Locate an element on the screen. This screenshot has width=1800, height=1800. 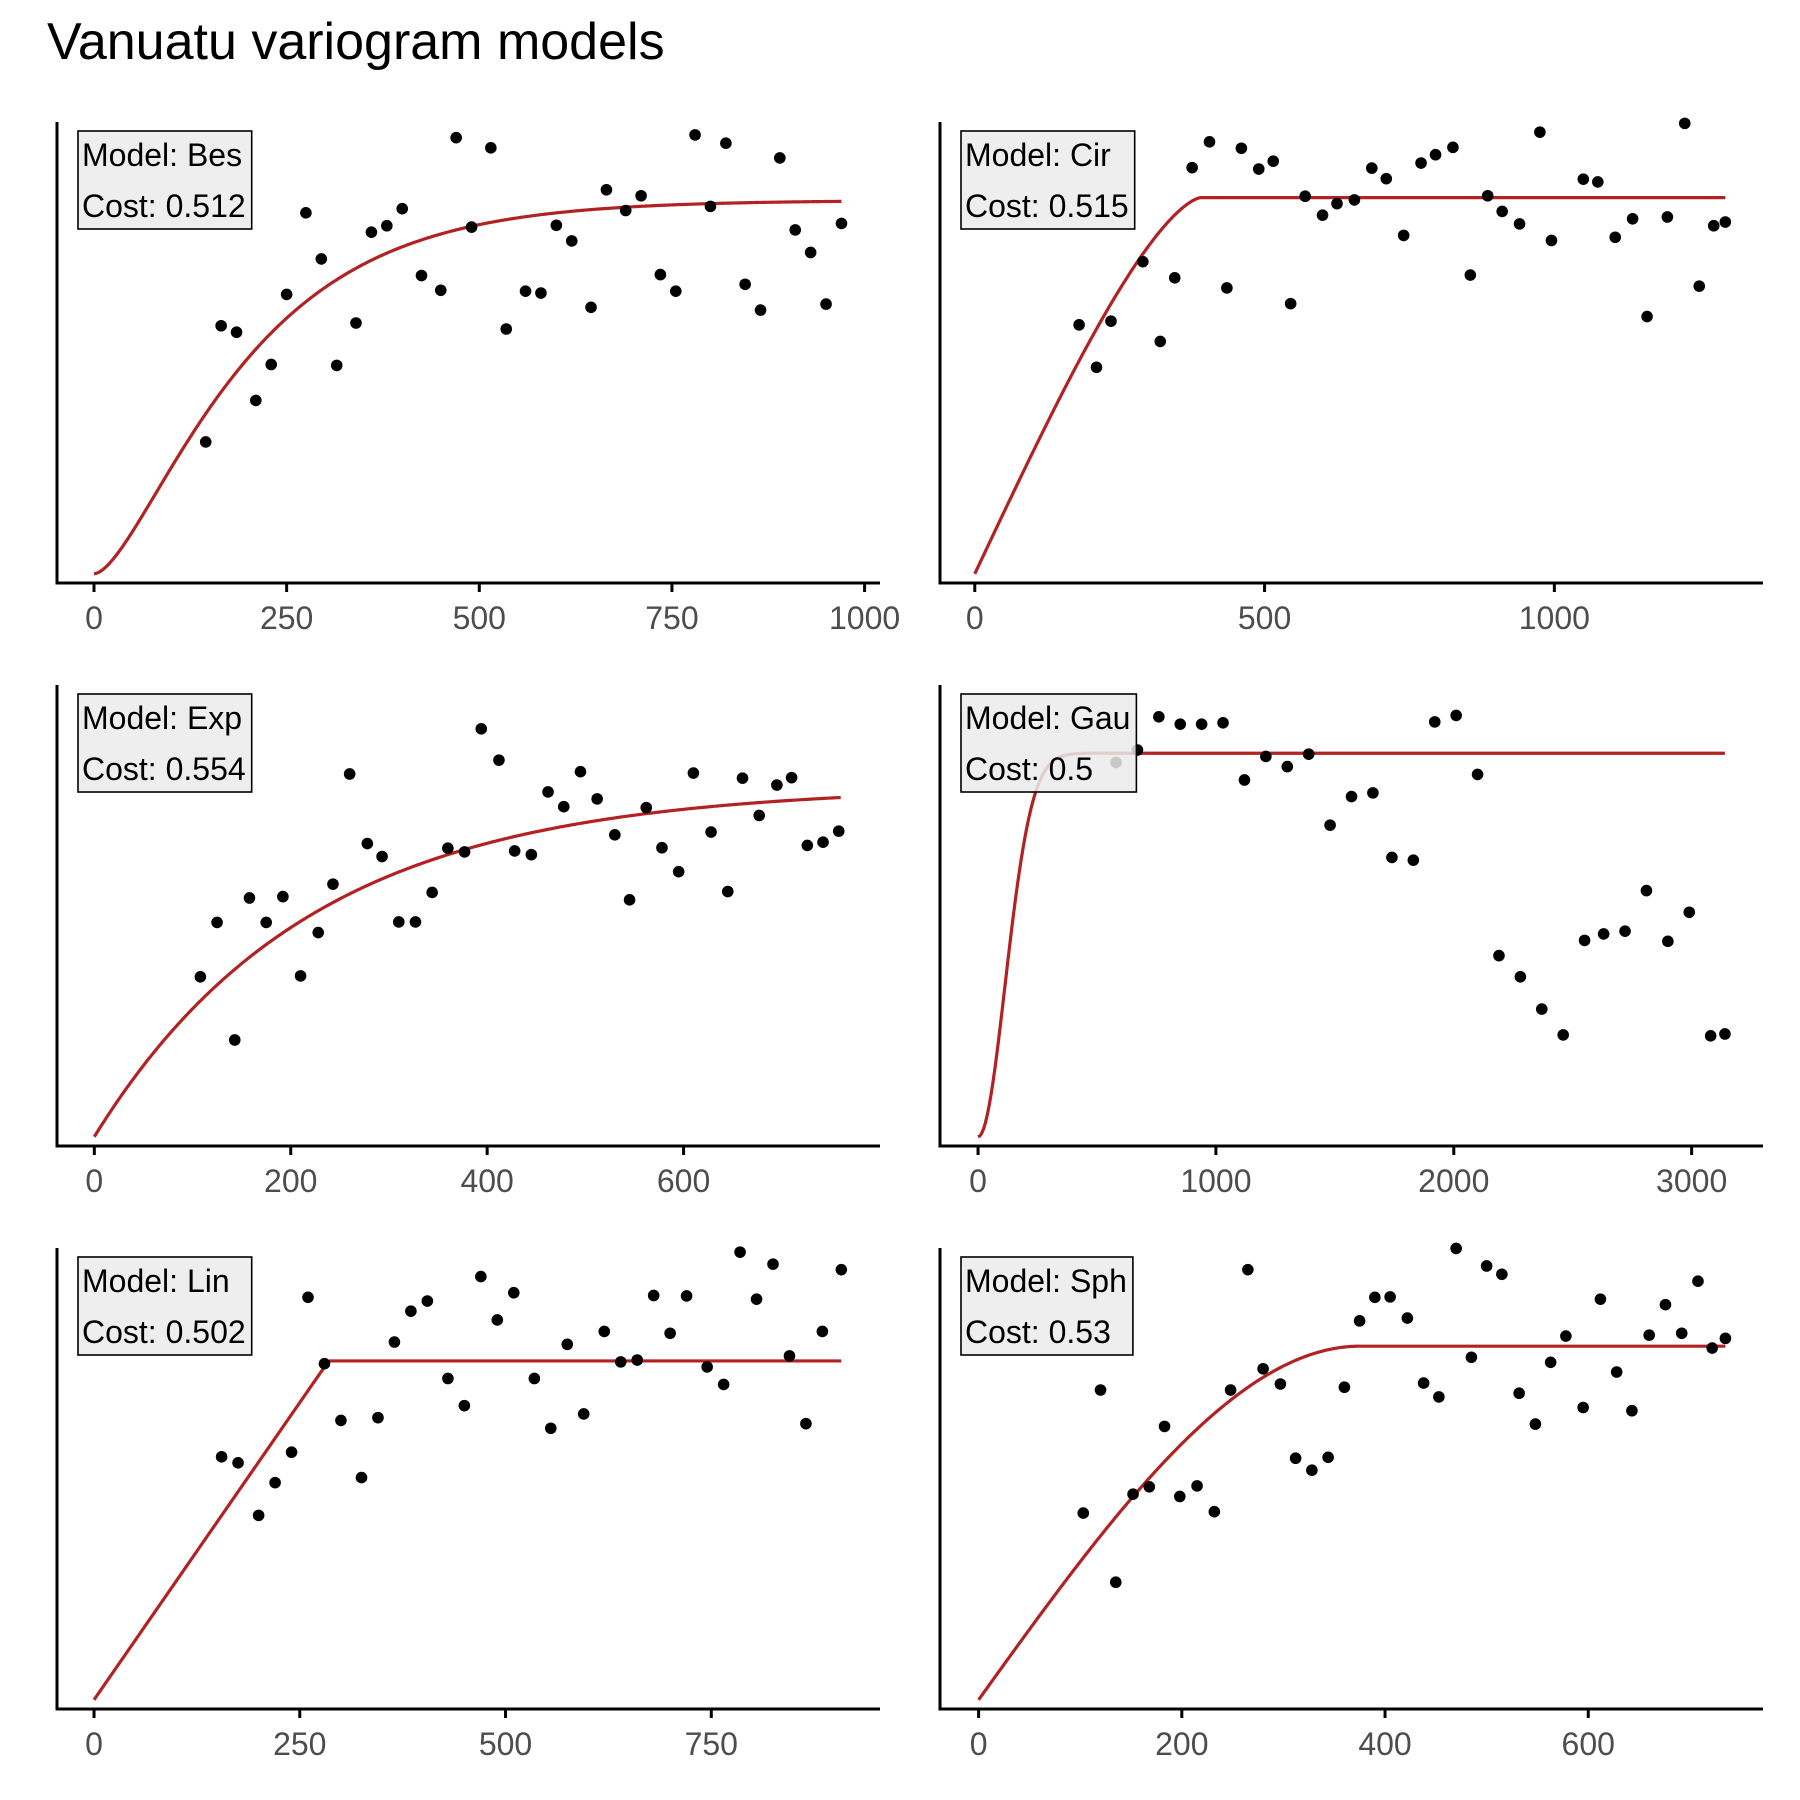
model-name-label: Model: Cir is located at coordinates (1038, 155).